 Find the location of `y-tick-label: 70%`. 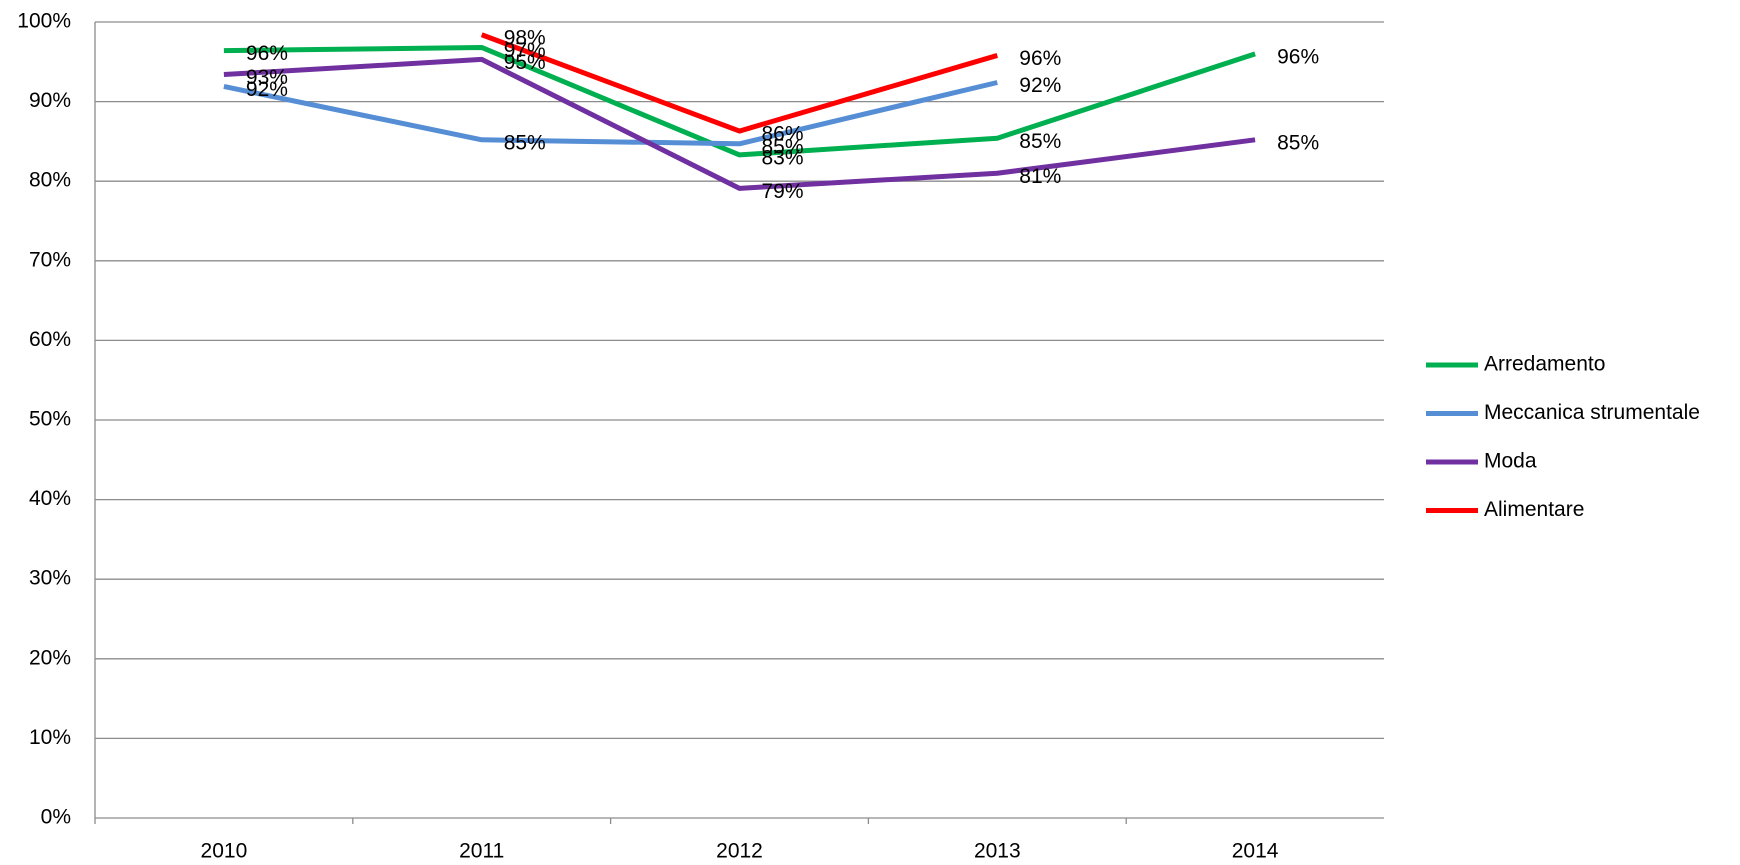

y-tick-label: 70% is located at coordinates (50, 259).